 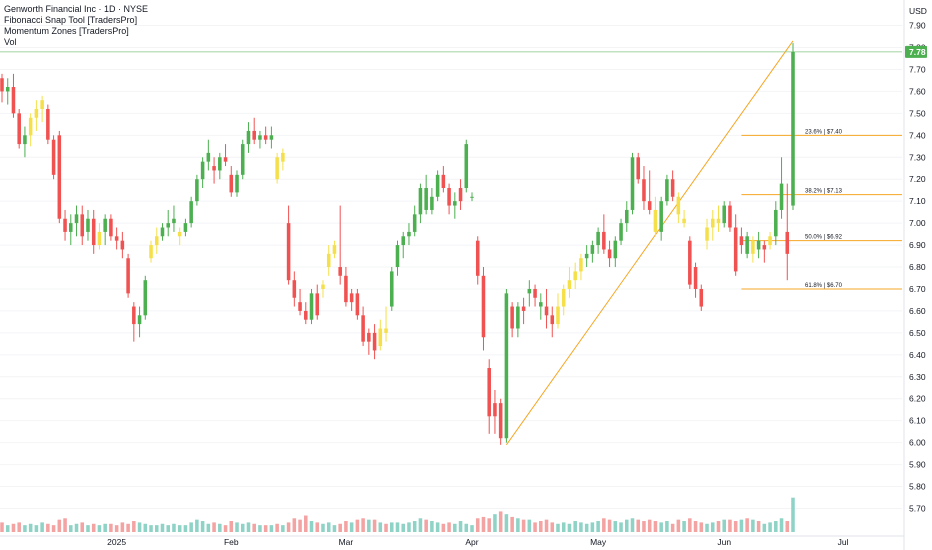 I want to click on price-tick-label: 6.30, so click(x=917, y=377).